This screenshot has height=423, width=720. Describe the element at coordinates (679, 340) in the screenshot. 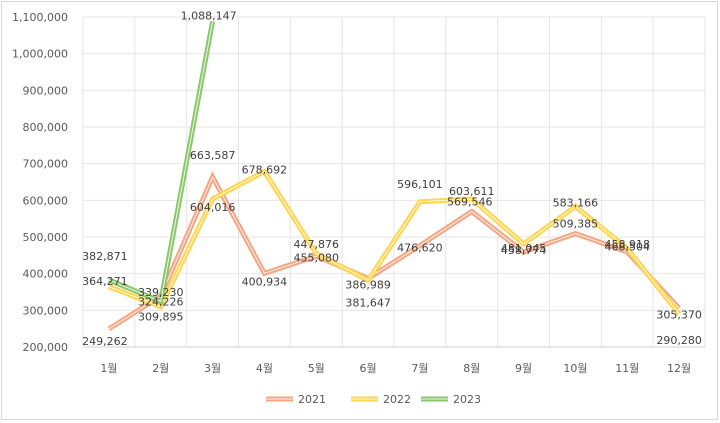

I see `data-label: 290,280` at that location.